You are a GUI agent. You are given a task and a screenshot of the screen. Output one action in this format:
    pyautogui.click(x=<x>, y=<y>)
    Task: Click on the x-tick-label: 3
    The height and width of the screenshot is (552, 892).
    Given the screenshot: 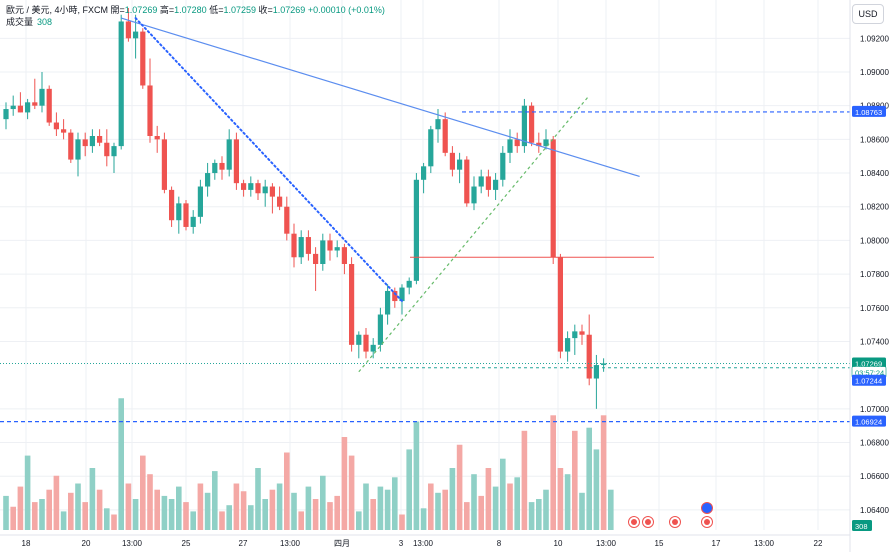 What is the action you would take?
    pyautogui.click(x=401, y=543)
    